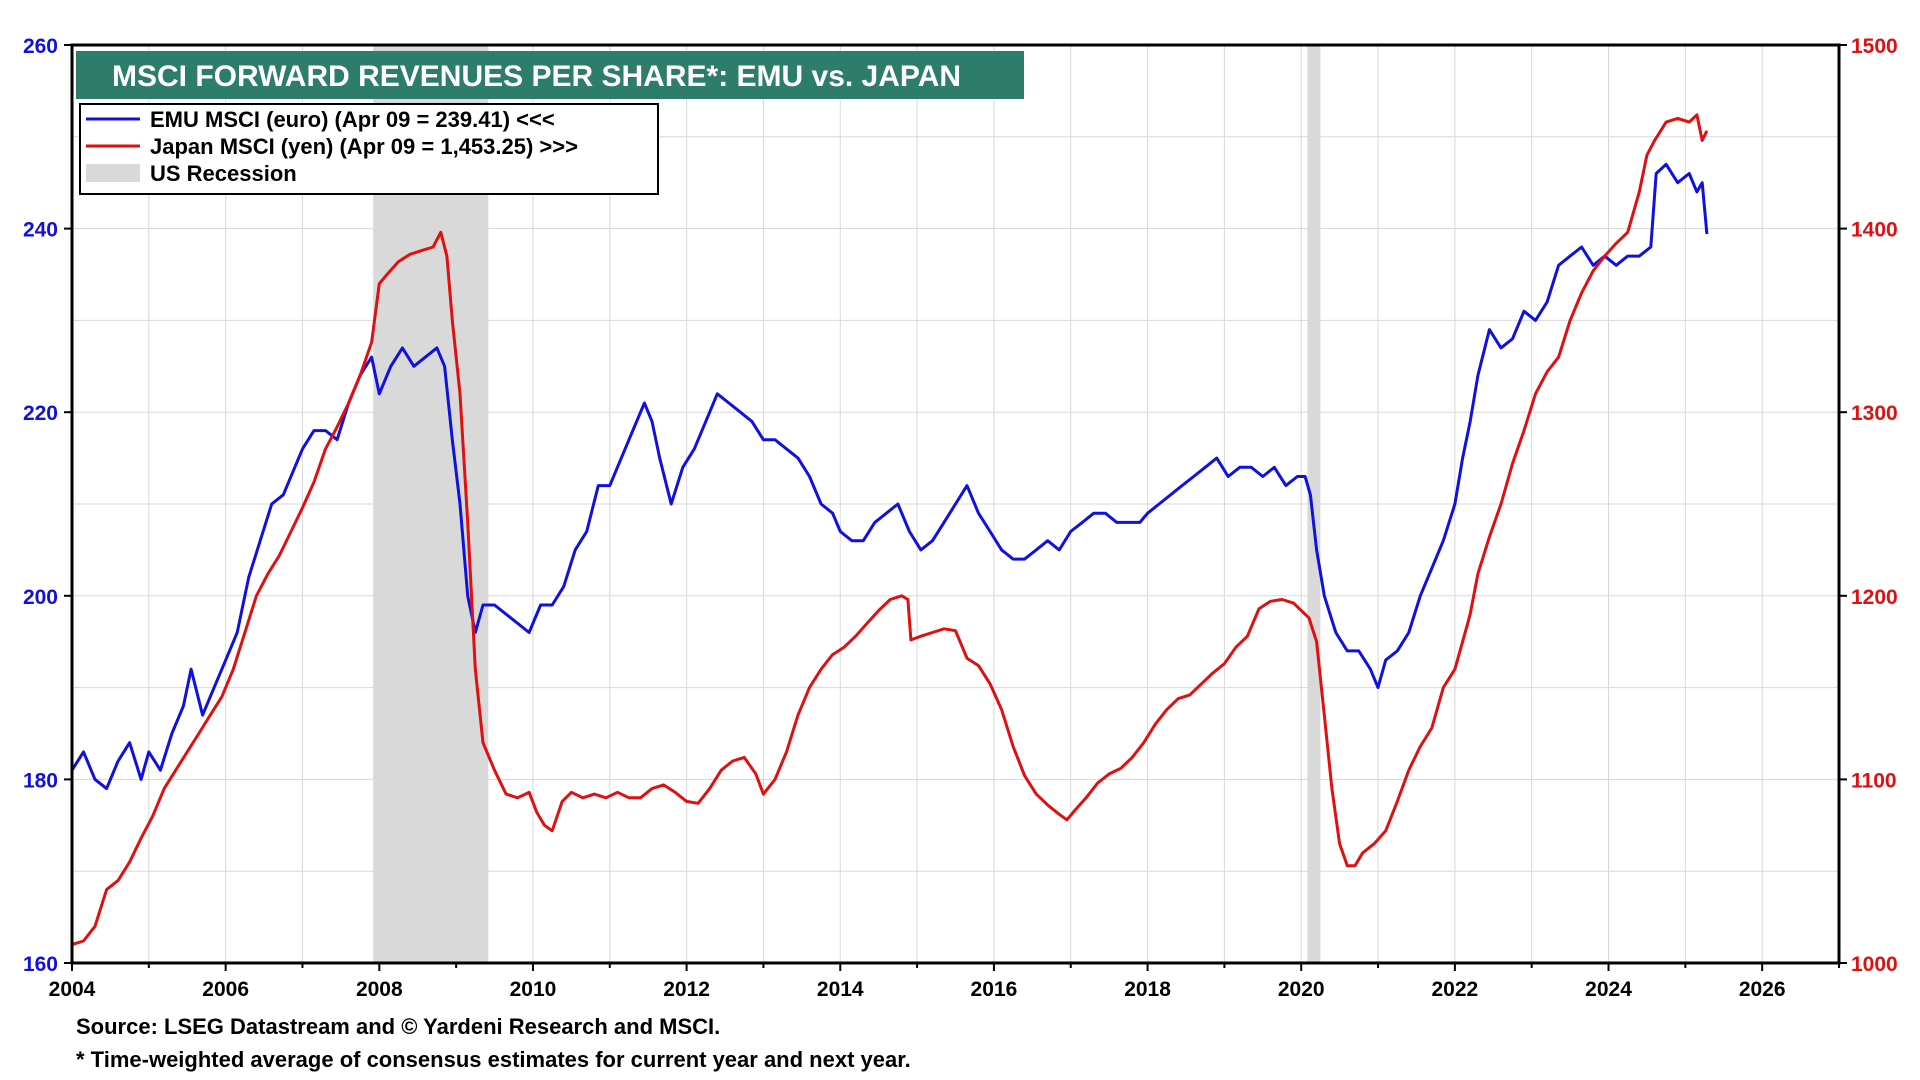 This screenshot has width=1920, height=1080. I want to click on y-left-ticks: 160 180 200 220 240 260, so click(47, 505).